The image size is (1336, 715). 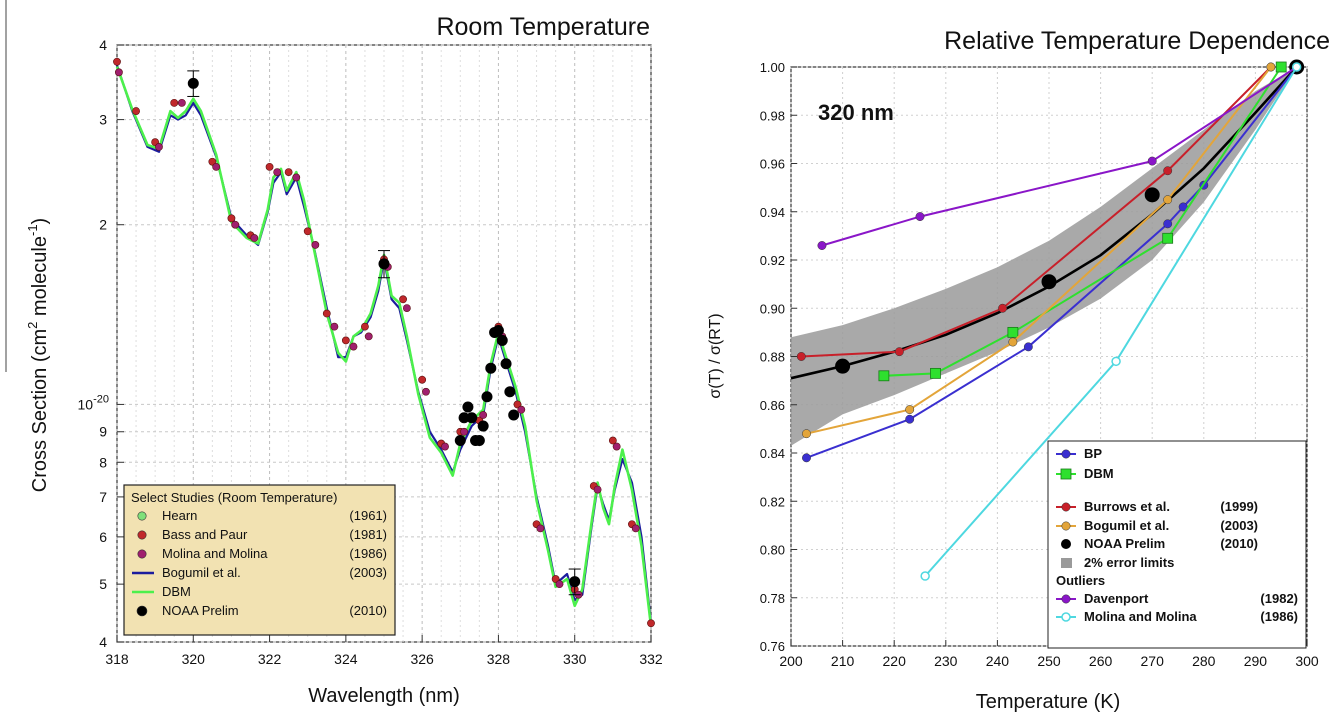 I want to click on left-legend-label-dbm: DBM, so click(x=176, y=591).